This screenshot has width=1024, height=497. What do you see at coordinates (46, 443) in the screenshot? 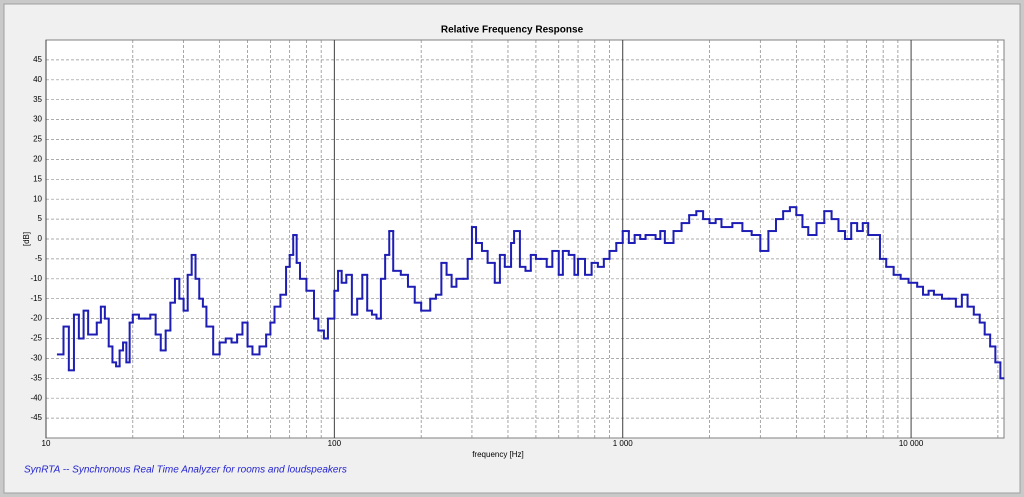
I see `x-tick-label: 10` at bounding box center [46, 443].